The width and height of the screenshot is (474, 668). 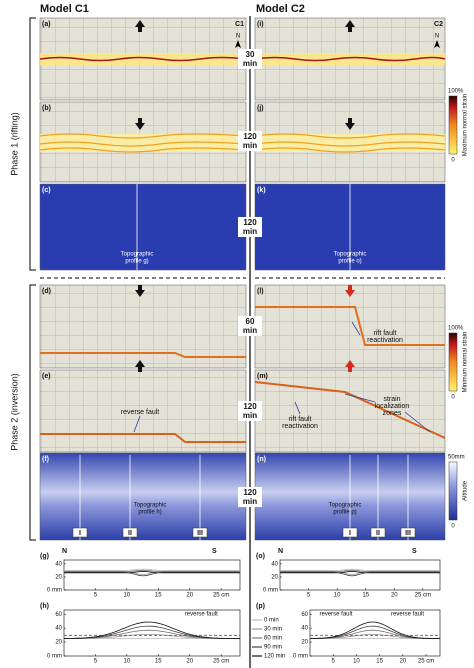 What do you see at coordinates (262, 376) in the screenshot?
I see `panel-label: (m)` at bounding box center [262, 376].